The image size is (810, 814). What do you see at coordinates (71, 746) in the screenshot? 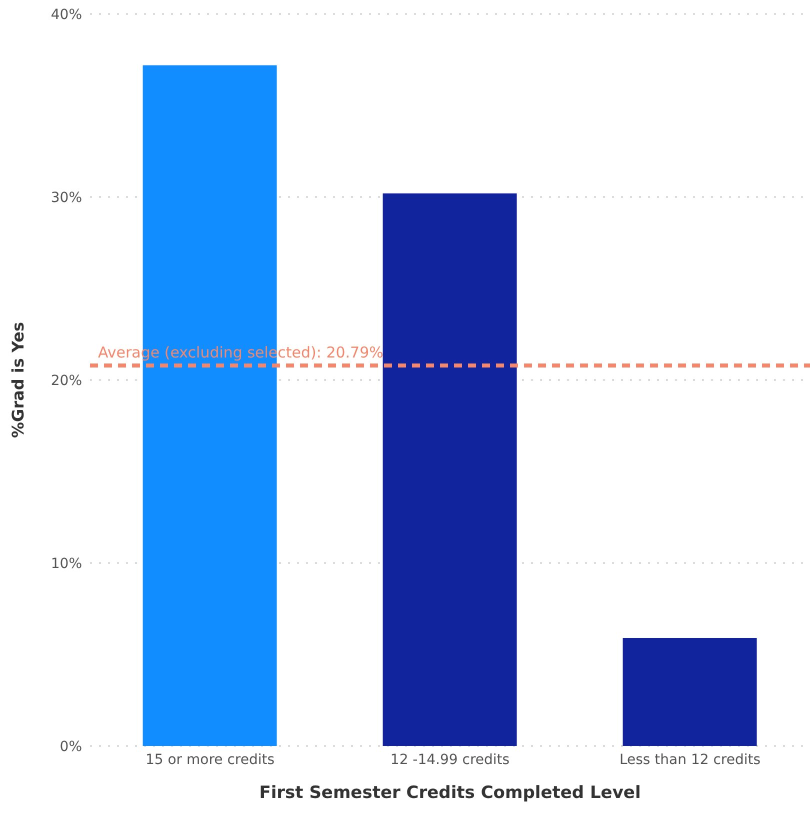
I see `y-tick-label: 0%` at bounding box center [71, 746].